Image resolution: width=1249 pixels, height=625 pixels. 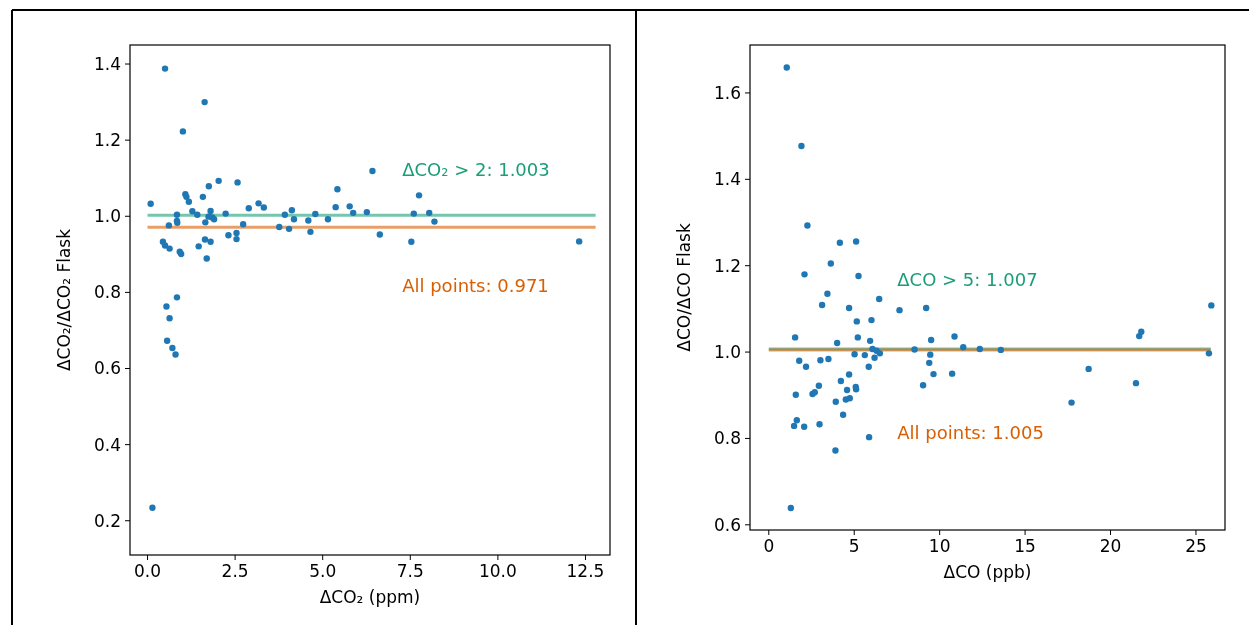 What do you see at coordinates (727, 92) in the screenshot?
I see `y-tick-label: 1.6` at bounding box center [727, 92].